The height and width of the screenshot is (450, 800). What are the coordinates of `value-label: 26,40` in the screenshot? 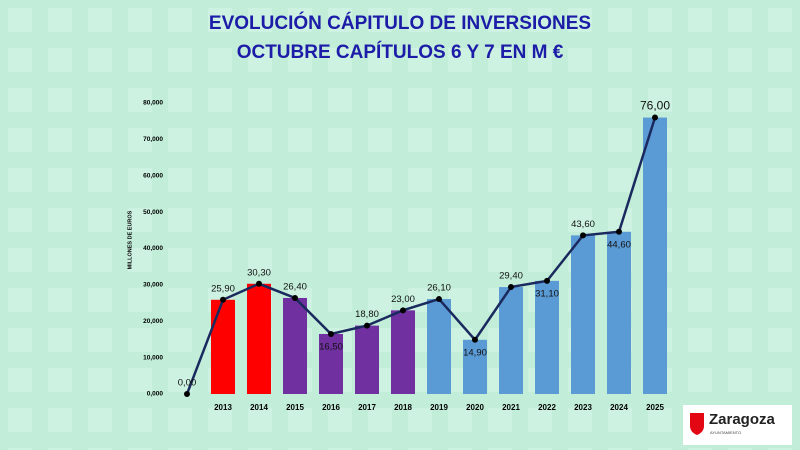 It's located at (295, 286).